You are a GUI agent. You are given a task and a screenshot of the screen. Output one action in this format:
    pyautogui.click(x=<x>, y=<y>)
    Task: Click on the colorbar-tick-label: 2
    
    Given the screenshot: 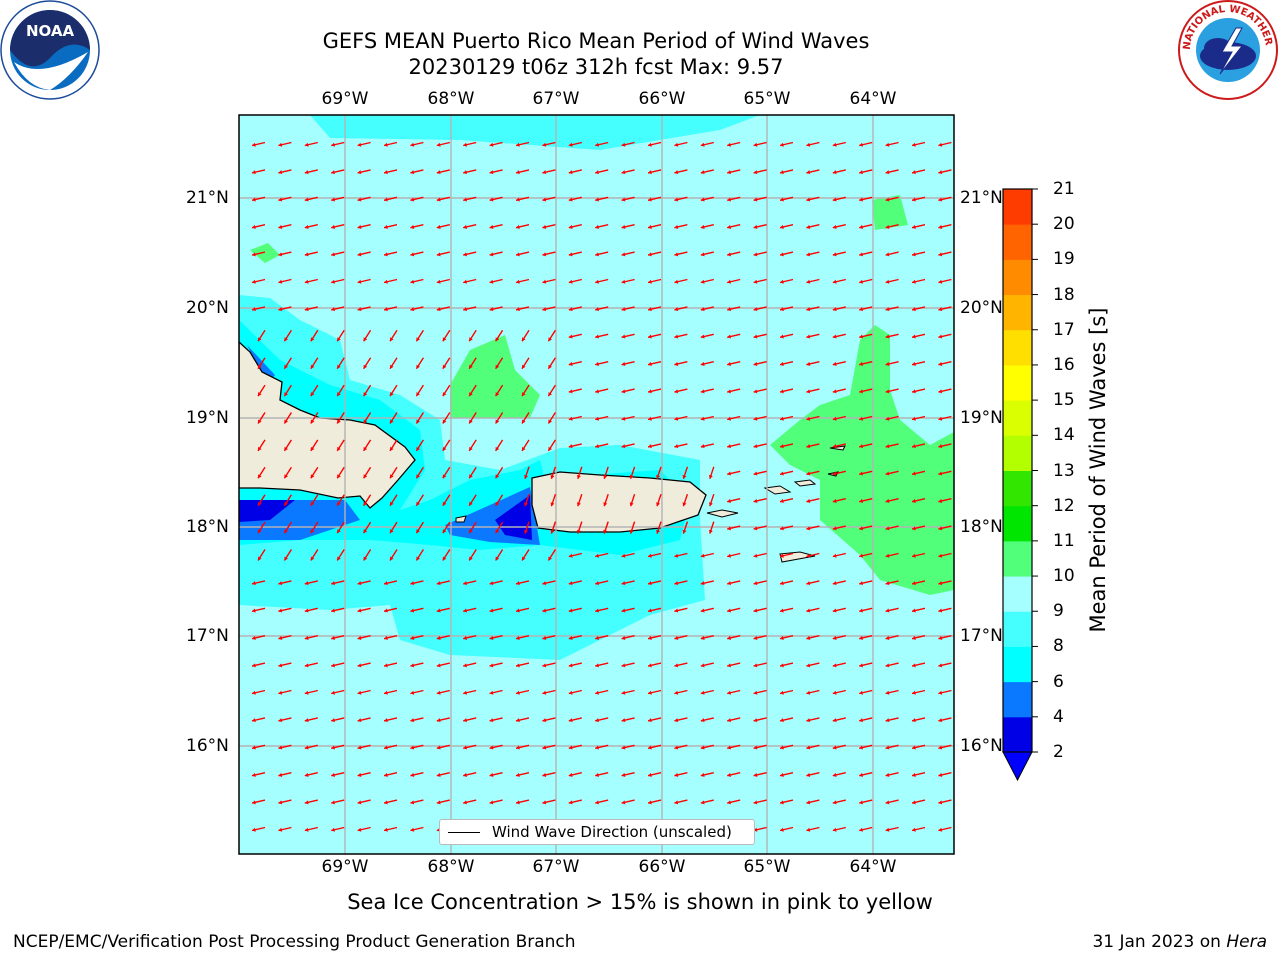 What is the action you would take?
    pyautogui.click(x=1058, y=752)
    